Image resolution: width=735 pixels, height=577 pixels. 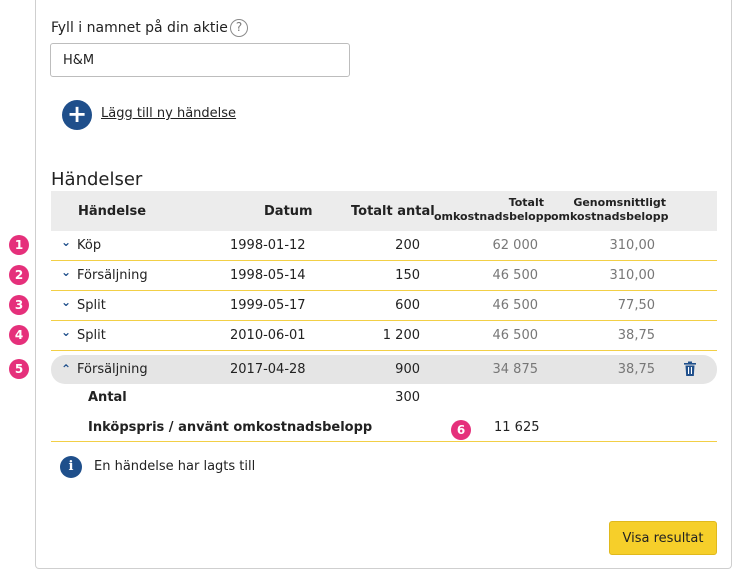 I want to click on event-total-qty: 900, so click(x=407, y=369).